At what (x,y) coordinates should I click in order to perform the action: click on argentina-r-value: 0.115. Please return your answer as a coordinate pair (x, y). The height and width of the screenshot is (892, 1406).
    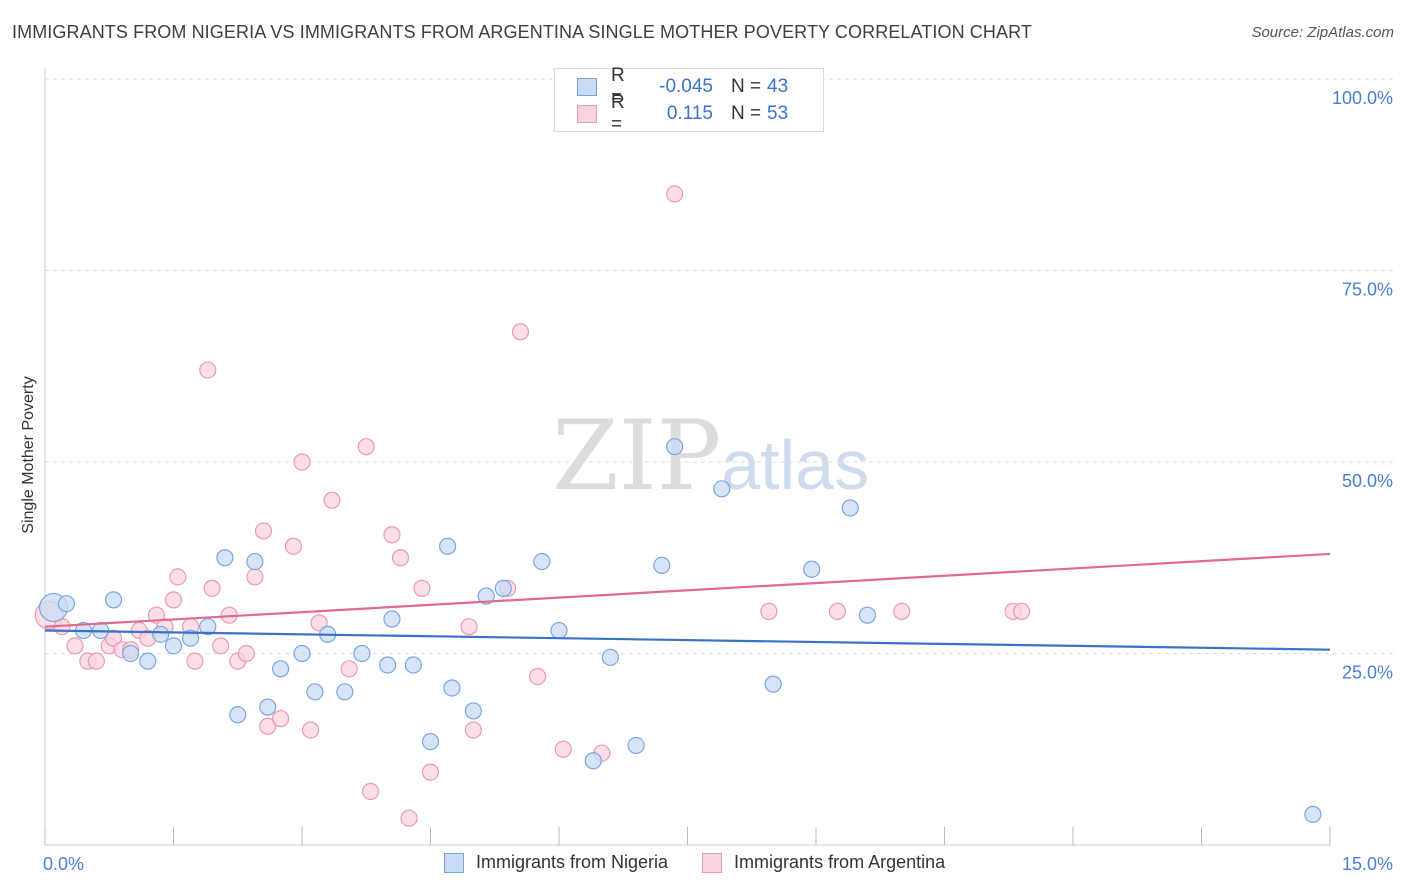
    Looking at the image, I should click on (689, 113).